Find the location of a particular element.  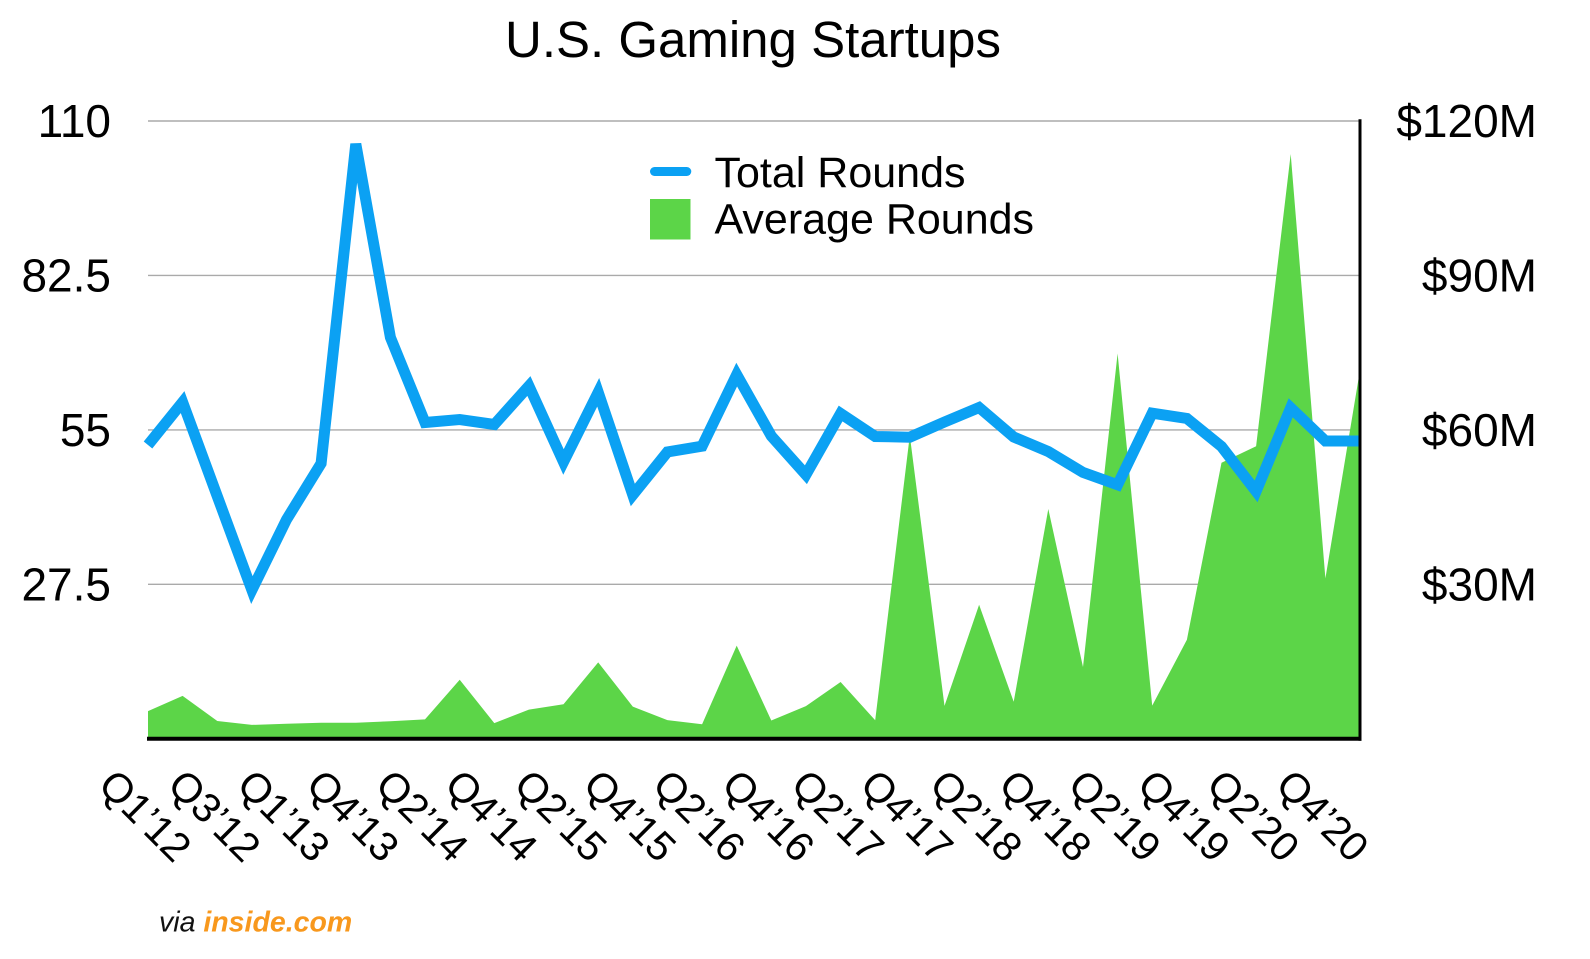

svg-text: $90M is located at coordinates (1479, 275).